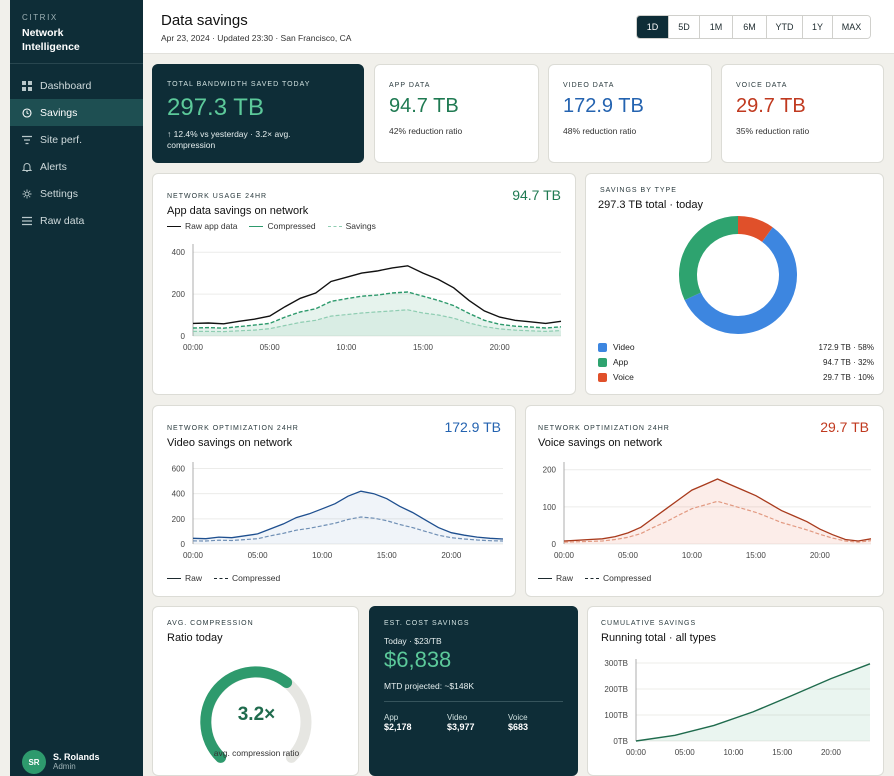  Describe the element at coordinates (76, 193) in the screenshot. I see `sidebar-item-settings: Settings` at that location.